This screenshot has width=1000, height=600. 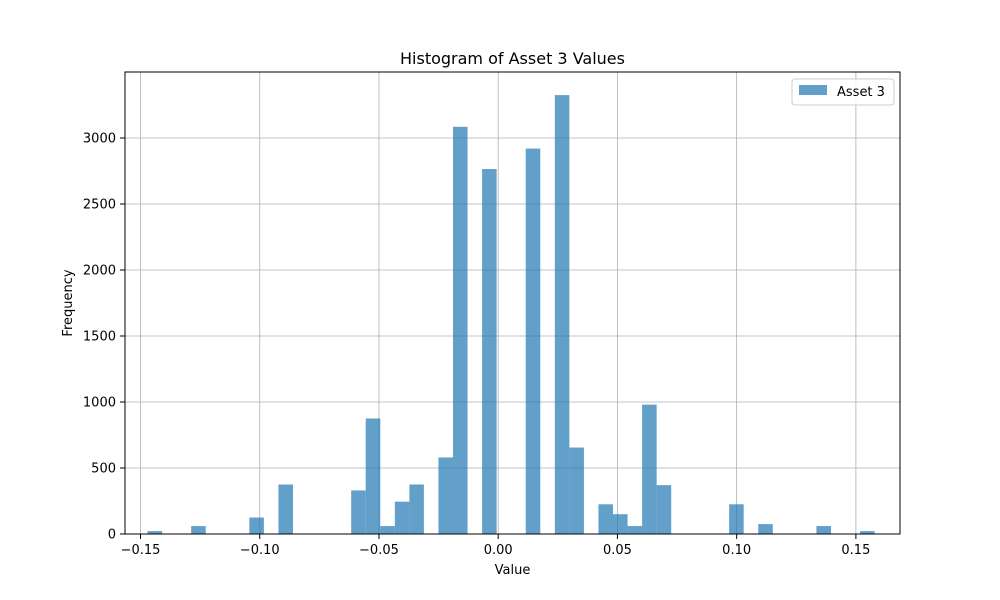 I want to click on legend-label: Asset 3, so click(x=861, y=92).